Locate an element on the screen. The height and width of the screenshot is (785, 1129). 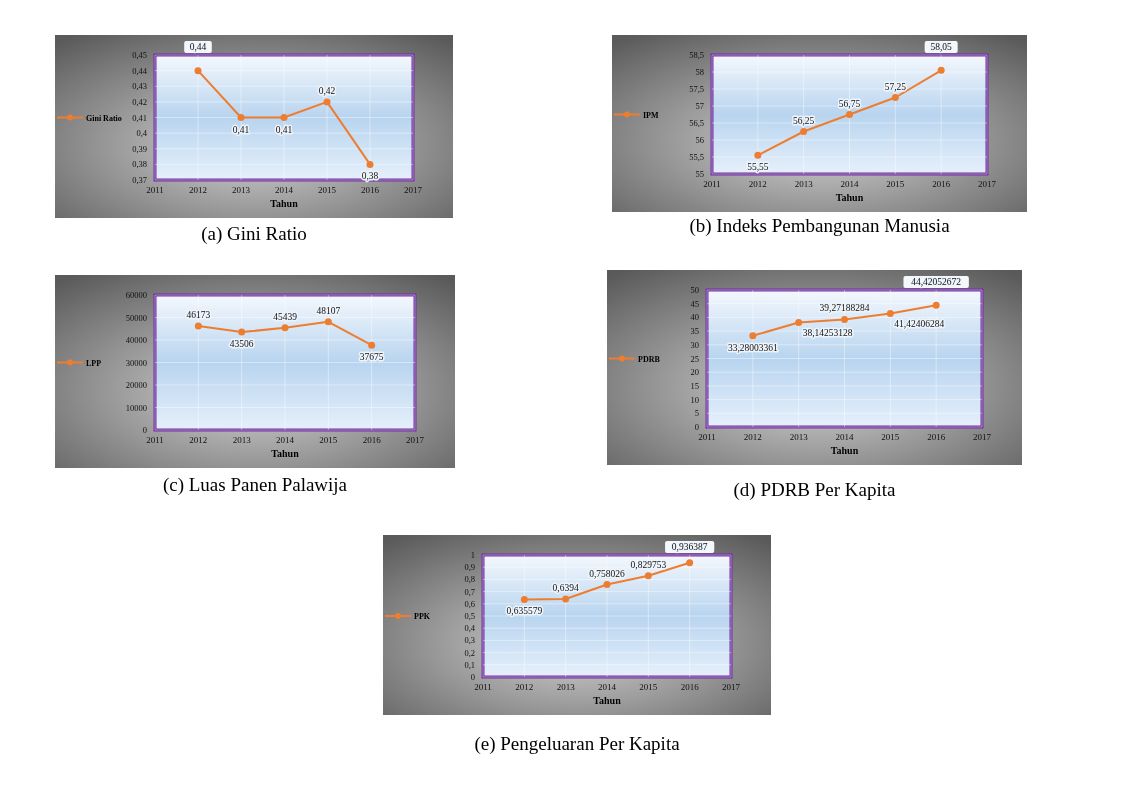
y-tick-label: 0,5 is located at coordinates (469, 616).